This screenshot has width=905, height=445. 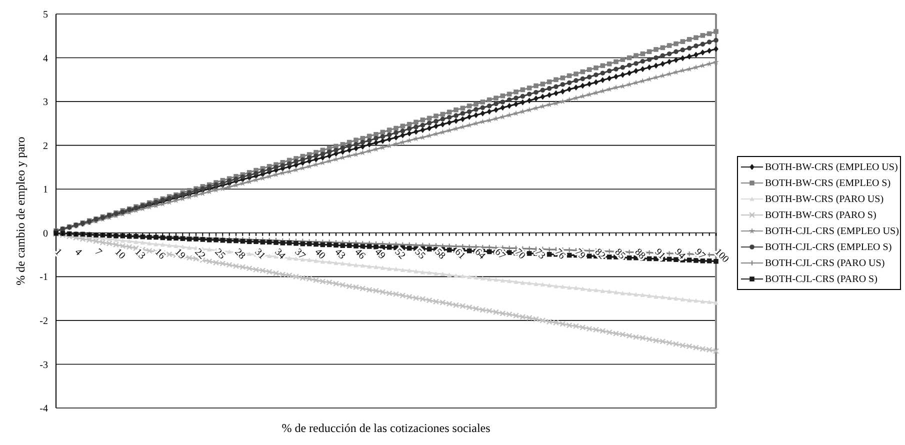 I want to click on x-tick-label: 19, so click(x=180, y=254).